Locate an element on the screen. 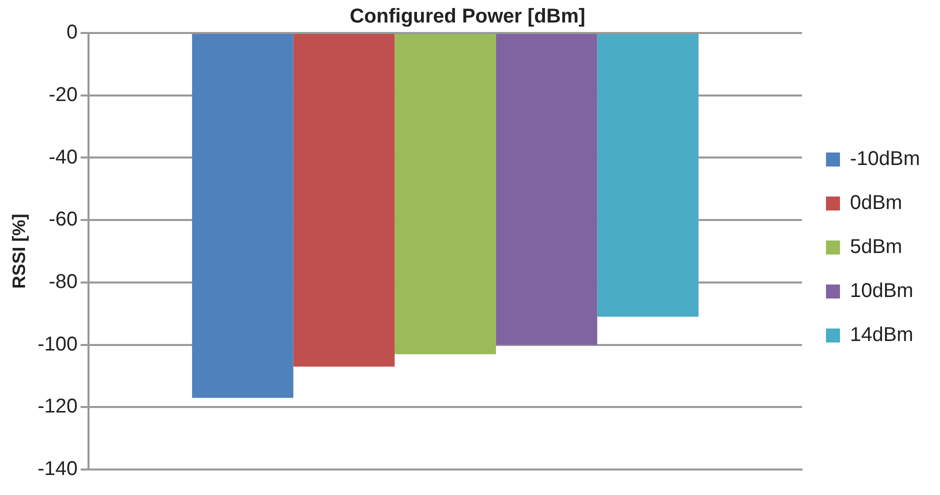  legend-label: -10dBm is located at coordinates (885, 159).